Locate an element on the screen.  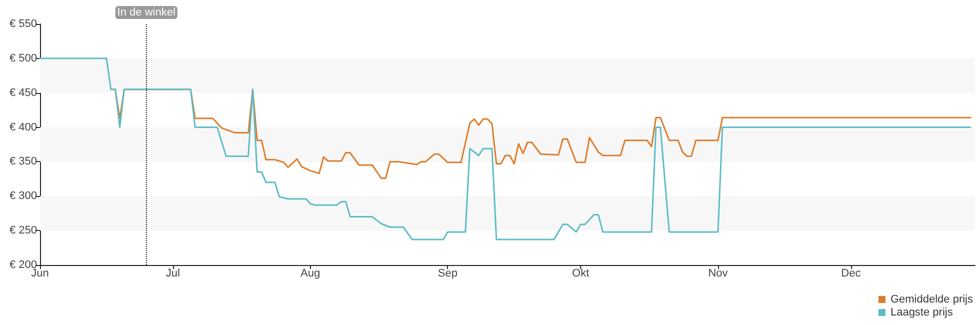
y-tick-label: € 350 is located at coordinates (23, 162).